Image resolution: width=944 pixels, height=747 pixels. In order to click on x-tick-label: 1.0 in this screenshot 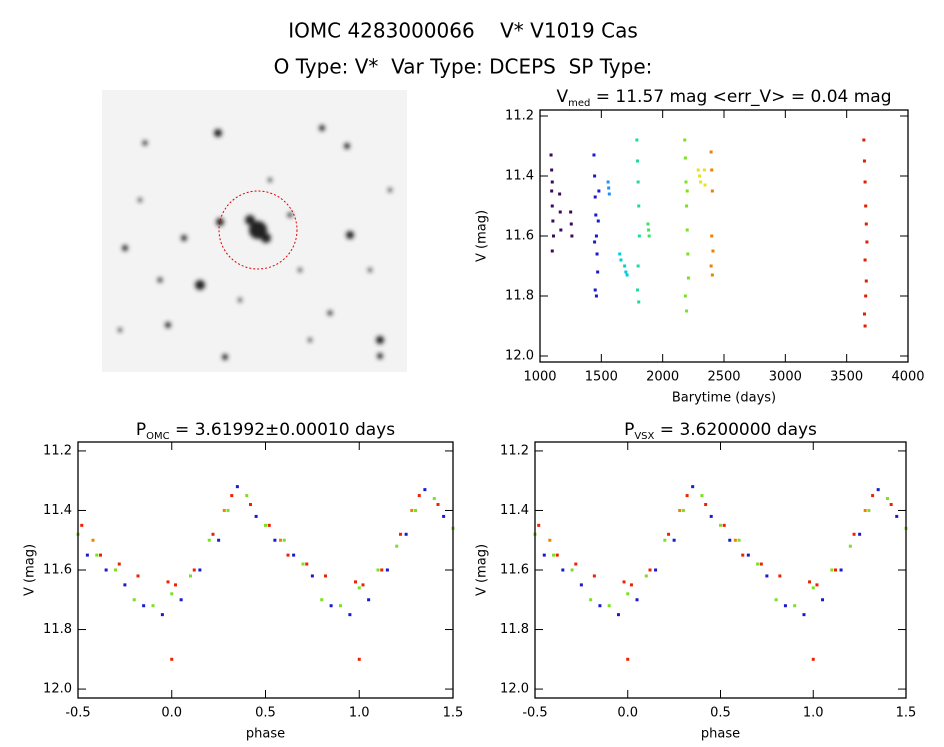, I will do `click(359, 713)`.